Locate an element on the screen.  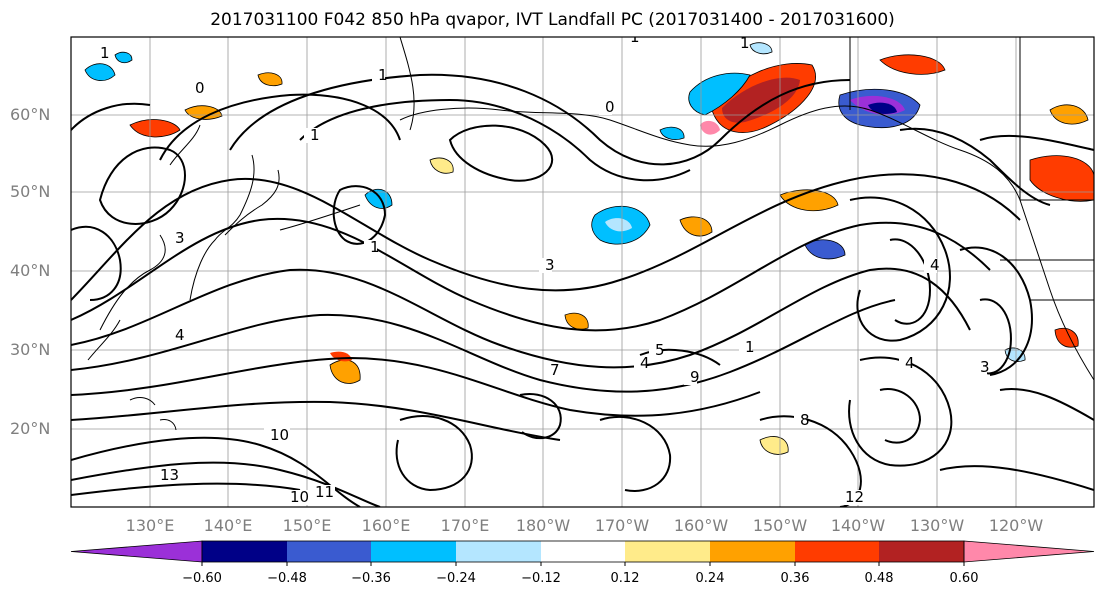
contour-label: 13 is located at coordinates (169, 475).